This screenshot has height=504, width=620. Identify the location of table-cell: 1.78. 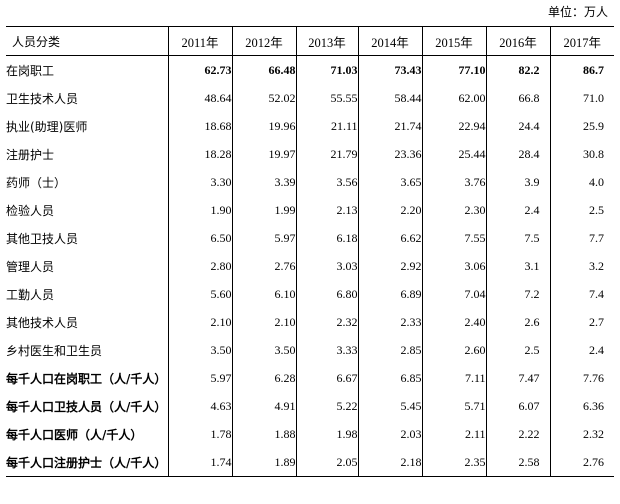
(199, 434).